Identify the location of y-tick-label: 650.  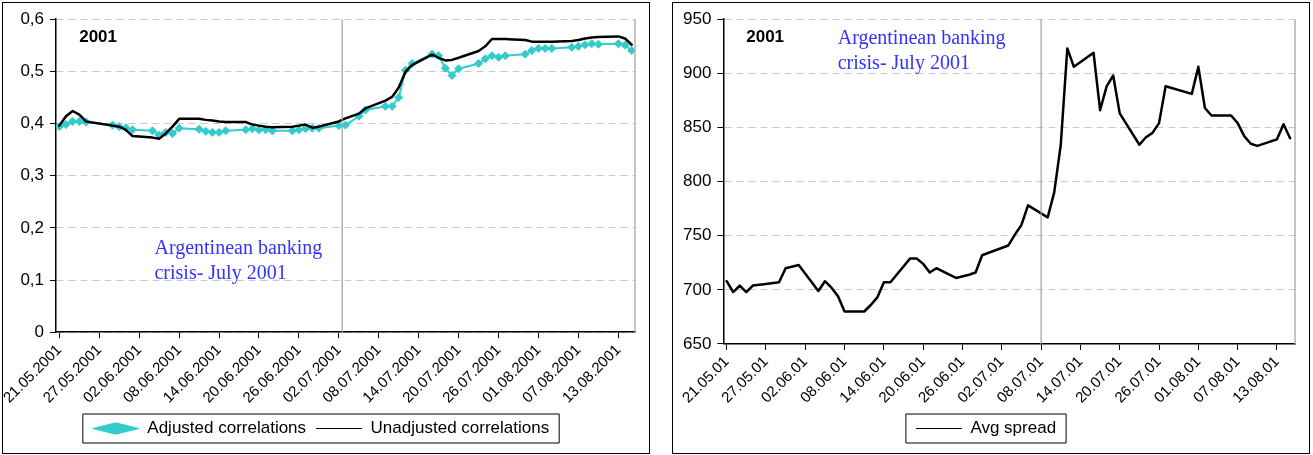
(697, 343).